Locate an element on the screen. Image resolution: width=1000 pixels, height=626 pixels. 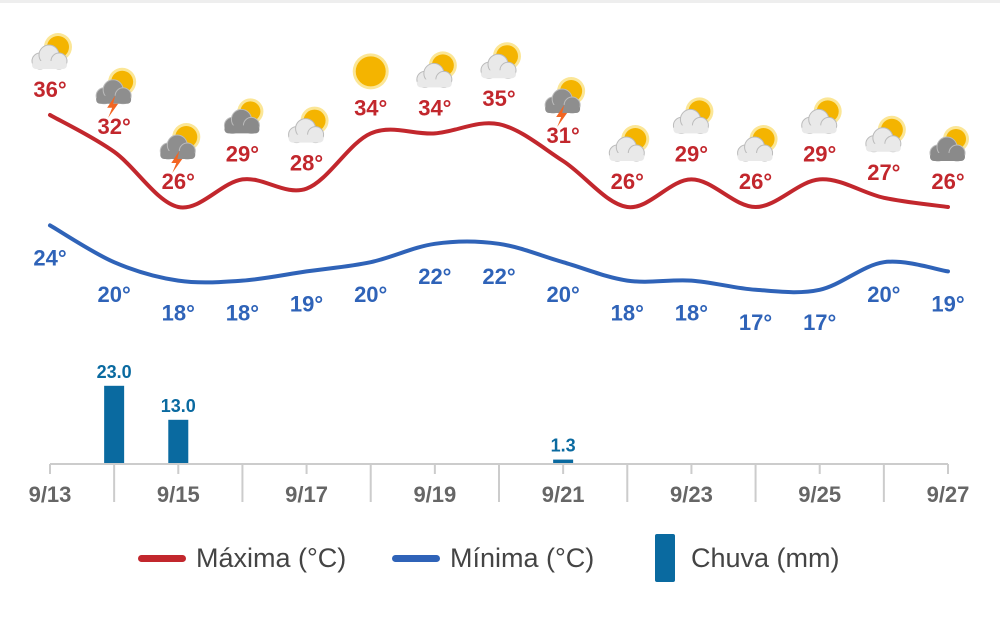
min-temp-label: 24° is located at coordinates (49, 257).